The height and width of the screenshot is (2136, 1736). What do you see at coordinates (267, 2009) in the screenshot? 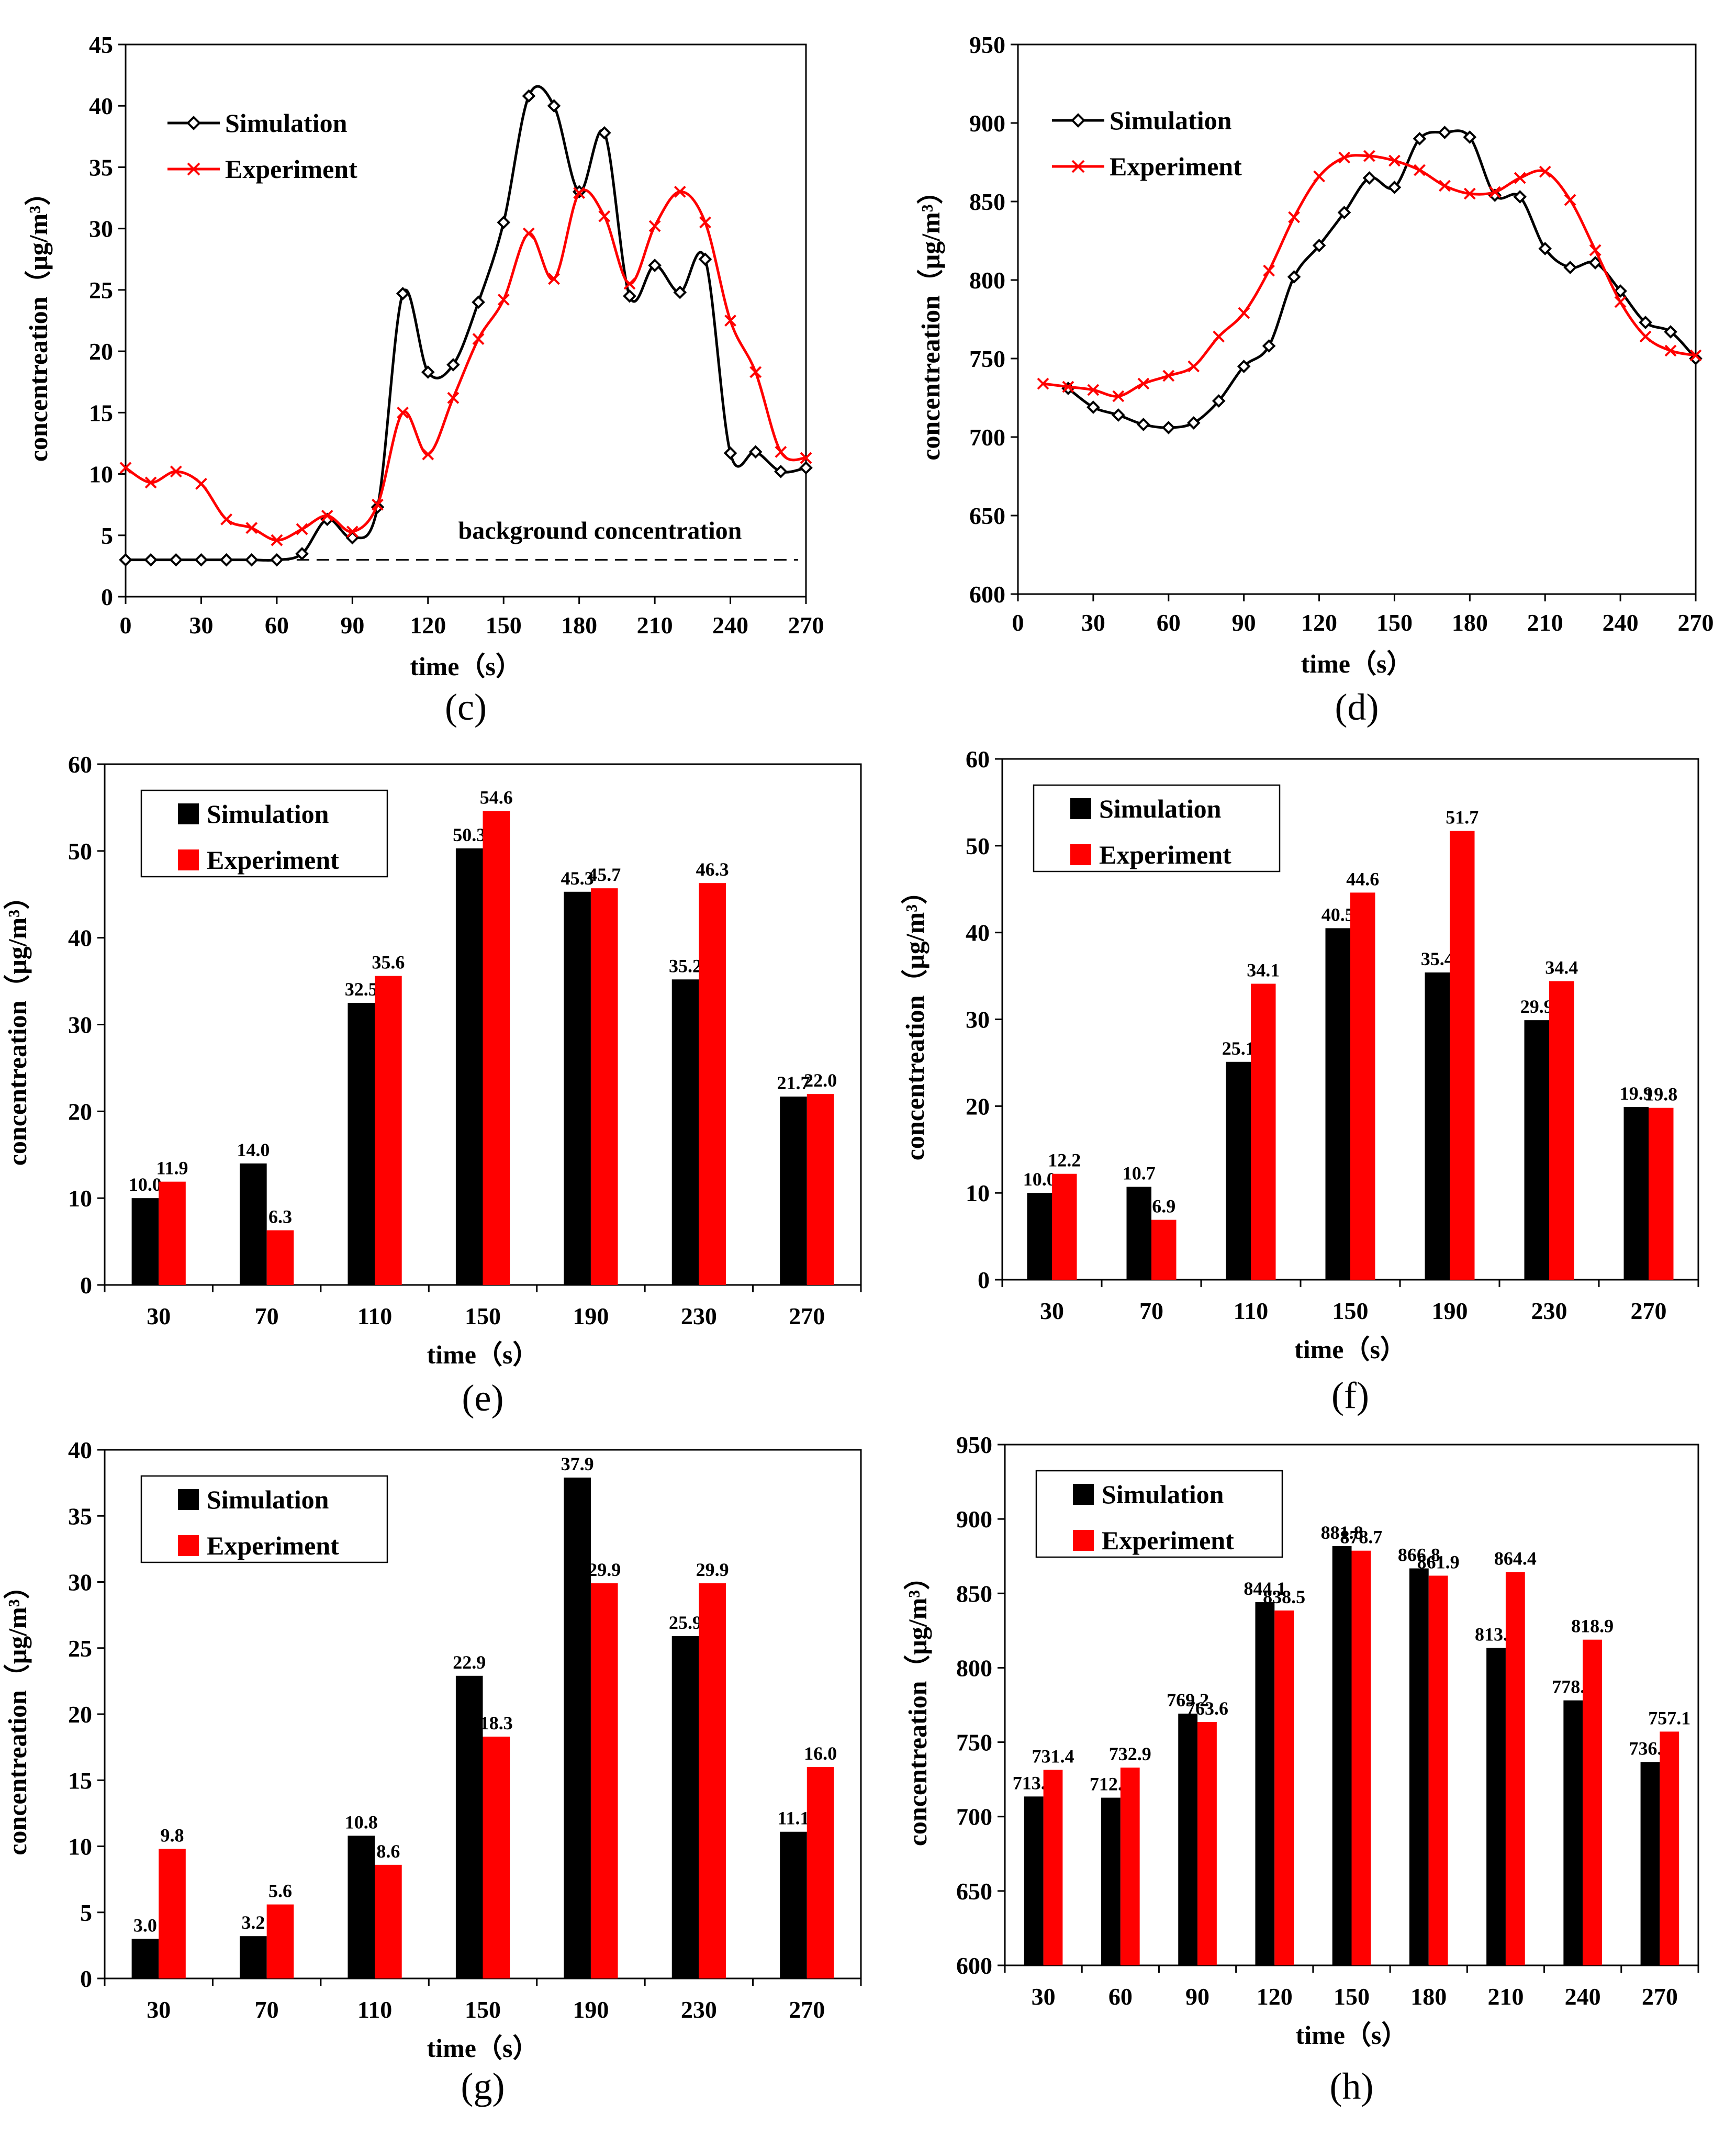
I see `x-tick-label-g: 70` at bounding box center [267, 2009].